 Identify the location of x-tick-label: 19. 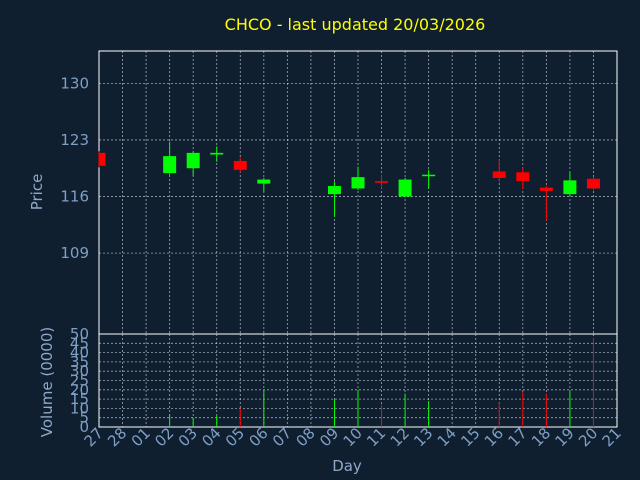
(565, 437).